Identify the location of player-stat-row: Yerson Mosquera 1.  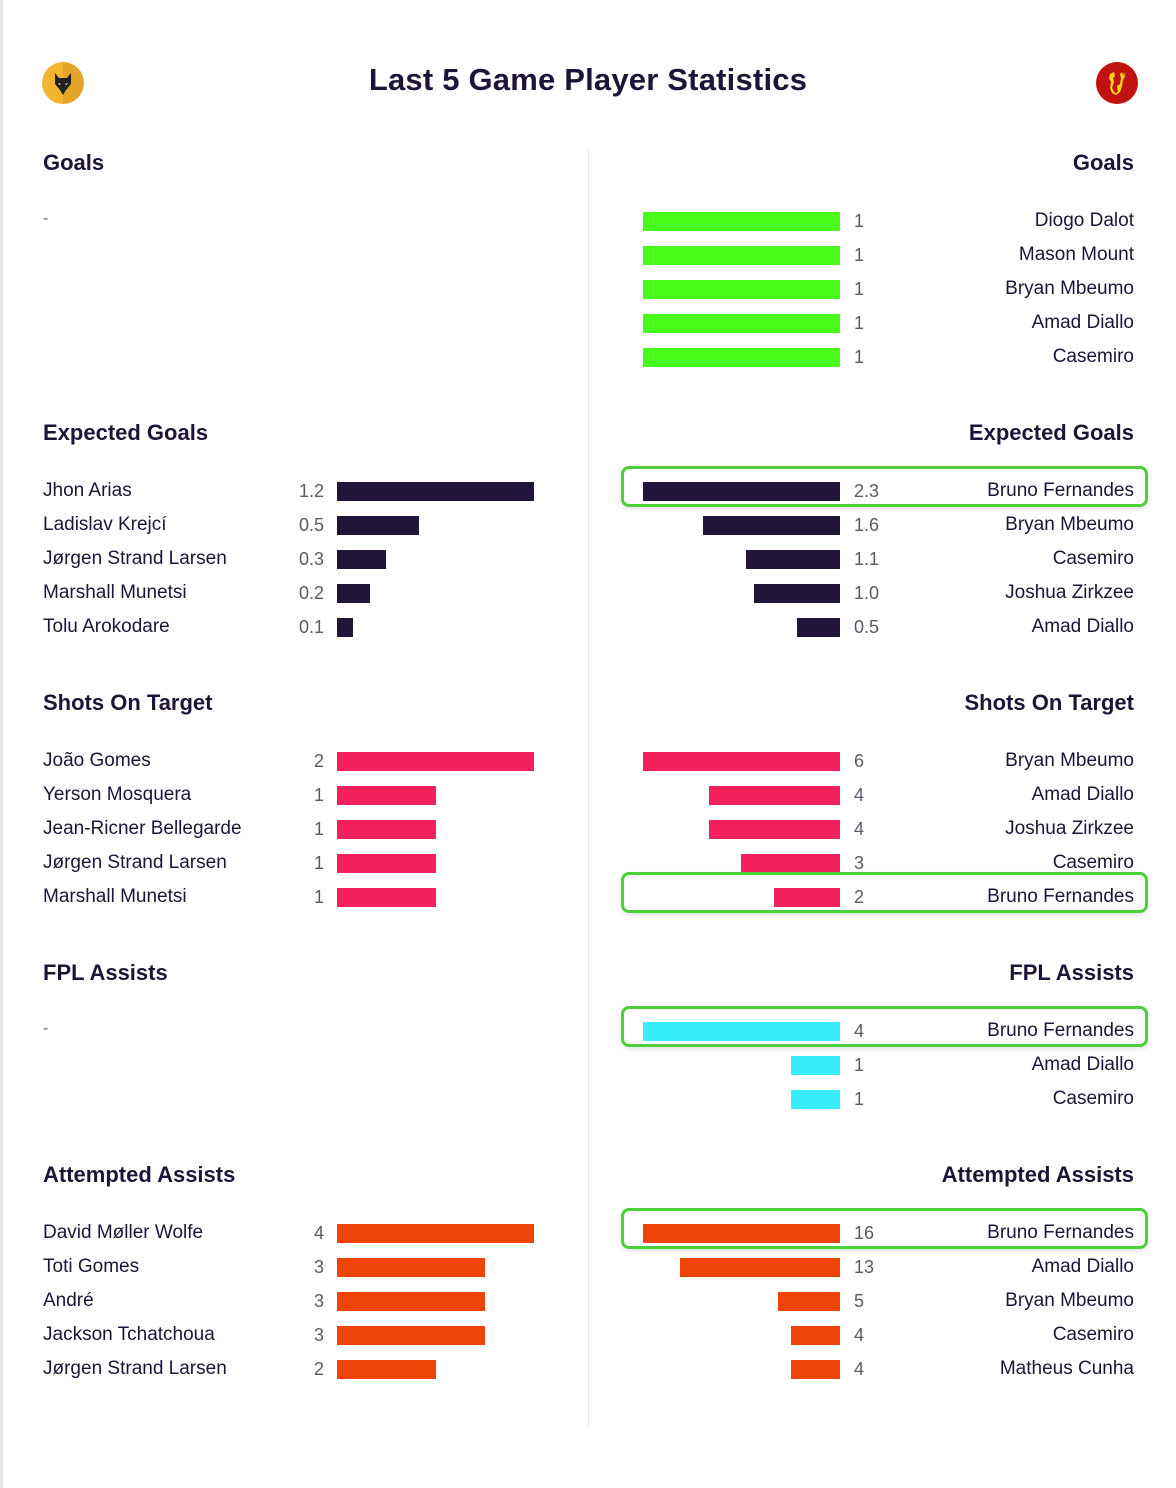
(293, 801).